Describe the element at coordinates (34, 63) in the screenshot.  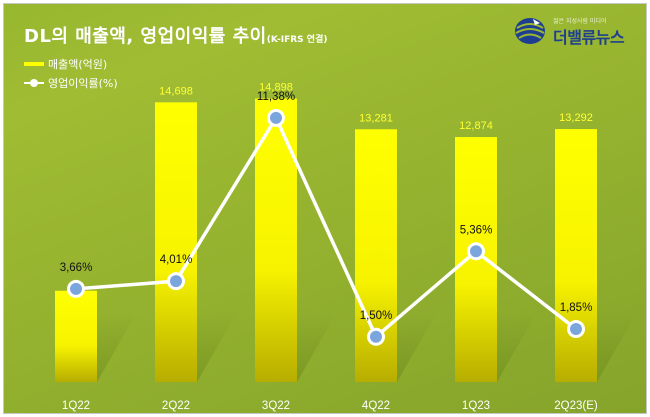
I see `legend-swatch-bar` at that location.